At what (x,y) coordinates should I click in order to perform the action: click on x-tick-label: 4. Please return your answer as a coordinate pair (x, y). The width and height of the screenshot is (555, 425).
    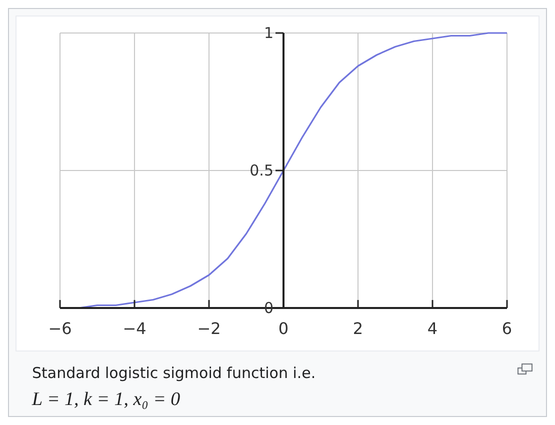
    Looking at the image, I should click on (432, 328).